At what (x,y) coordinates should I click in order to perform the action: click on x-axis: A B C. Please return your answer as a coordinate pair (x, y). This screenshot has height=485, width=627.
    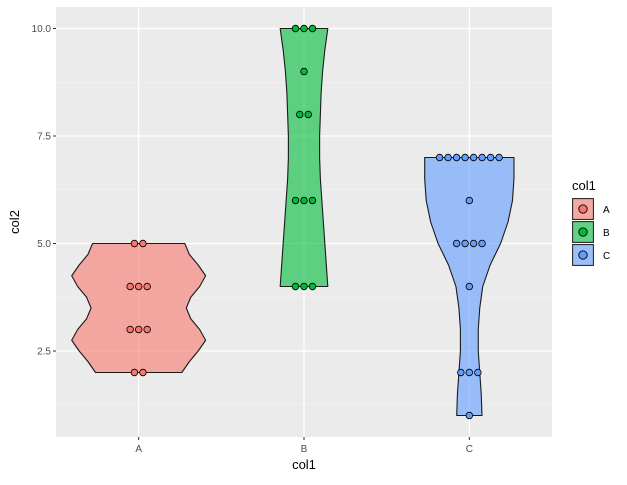
    Looking at the image, I should click on (304, 446).